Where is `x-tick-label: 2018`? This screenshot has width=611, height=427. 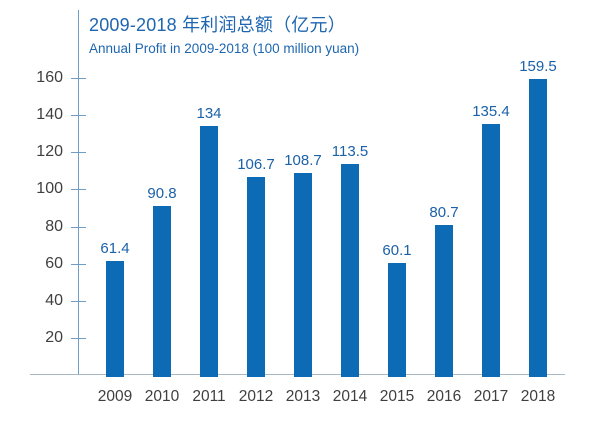
x-tick-label: 2018 is located at coordinates (538, 396).